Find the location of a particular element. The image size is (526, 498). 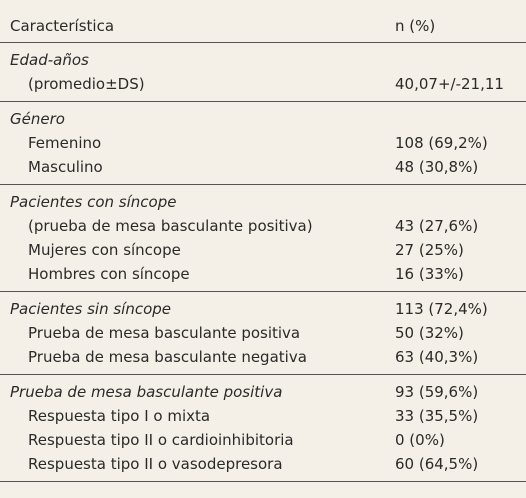

row-value: 16 (33%) is located at coordinates (429, 274).